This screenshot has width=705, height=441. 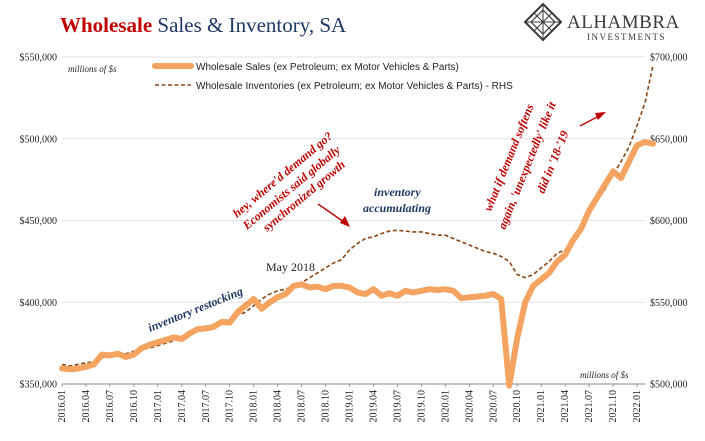 I want to click on x-tick-label: 2017.07, so click(x=206, y=406).